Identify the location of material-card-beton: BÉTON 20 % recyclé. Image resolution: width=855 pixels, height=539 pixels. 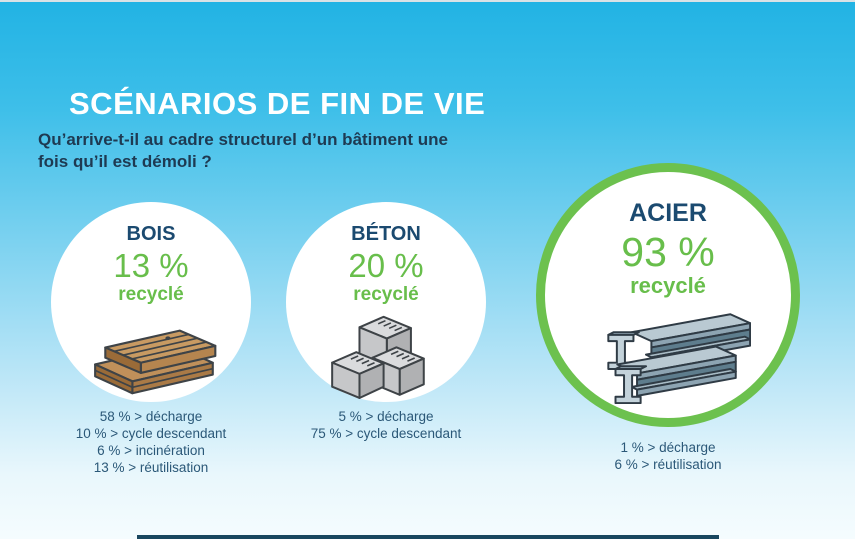
(386, 302).